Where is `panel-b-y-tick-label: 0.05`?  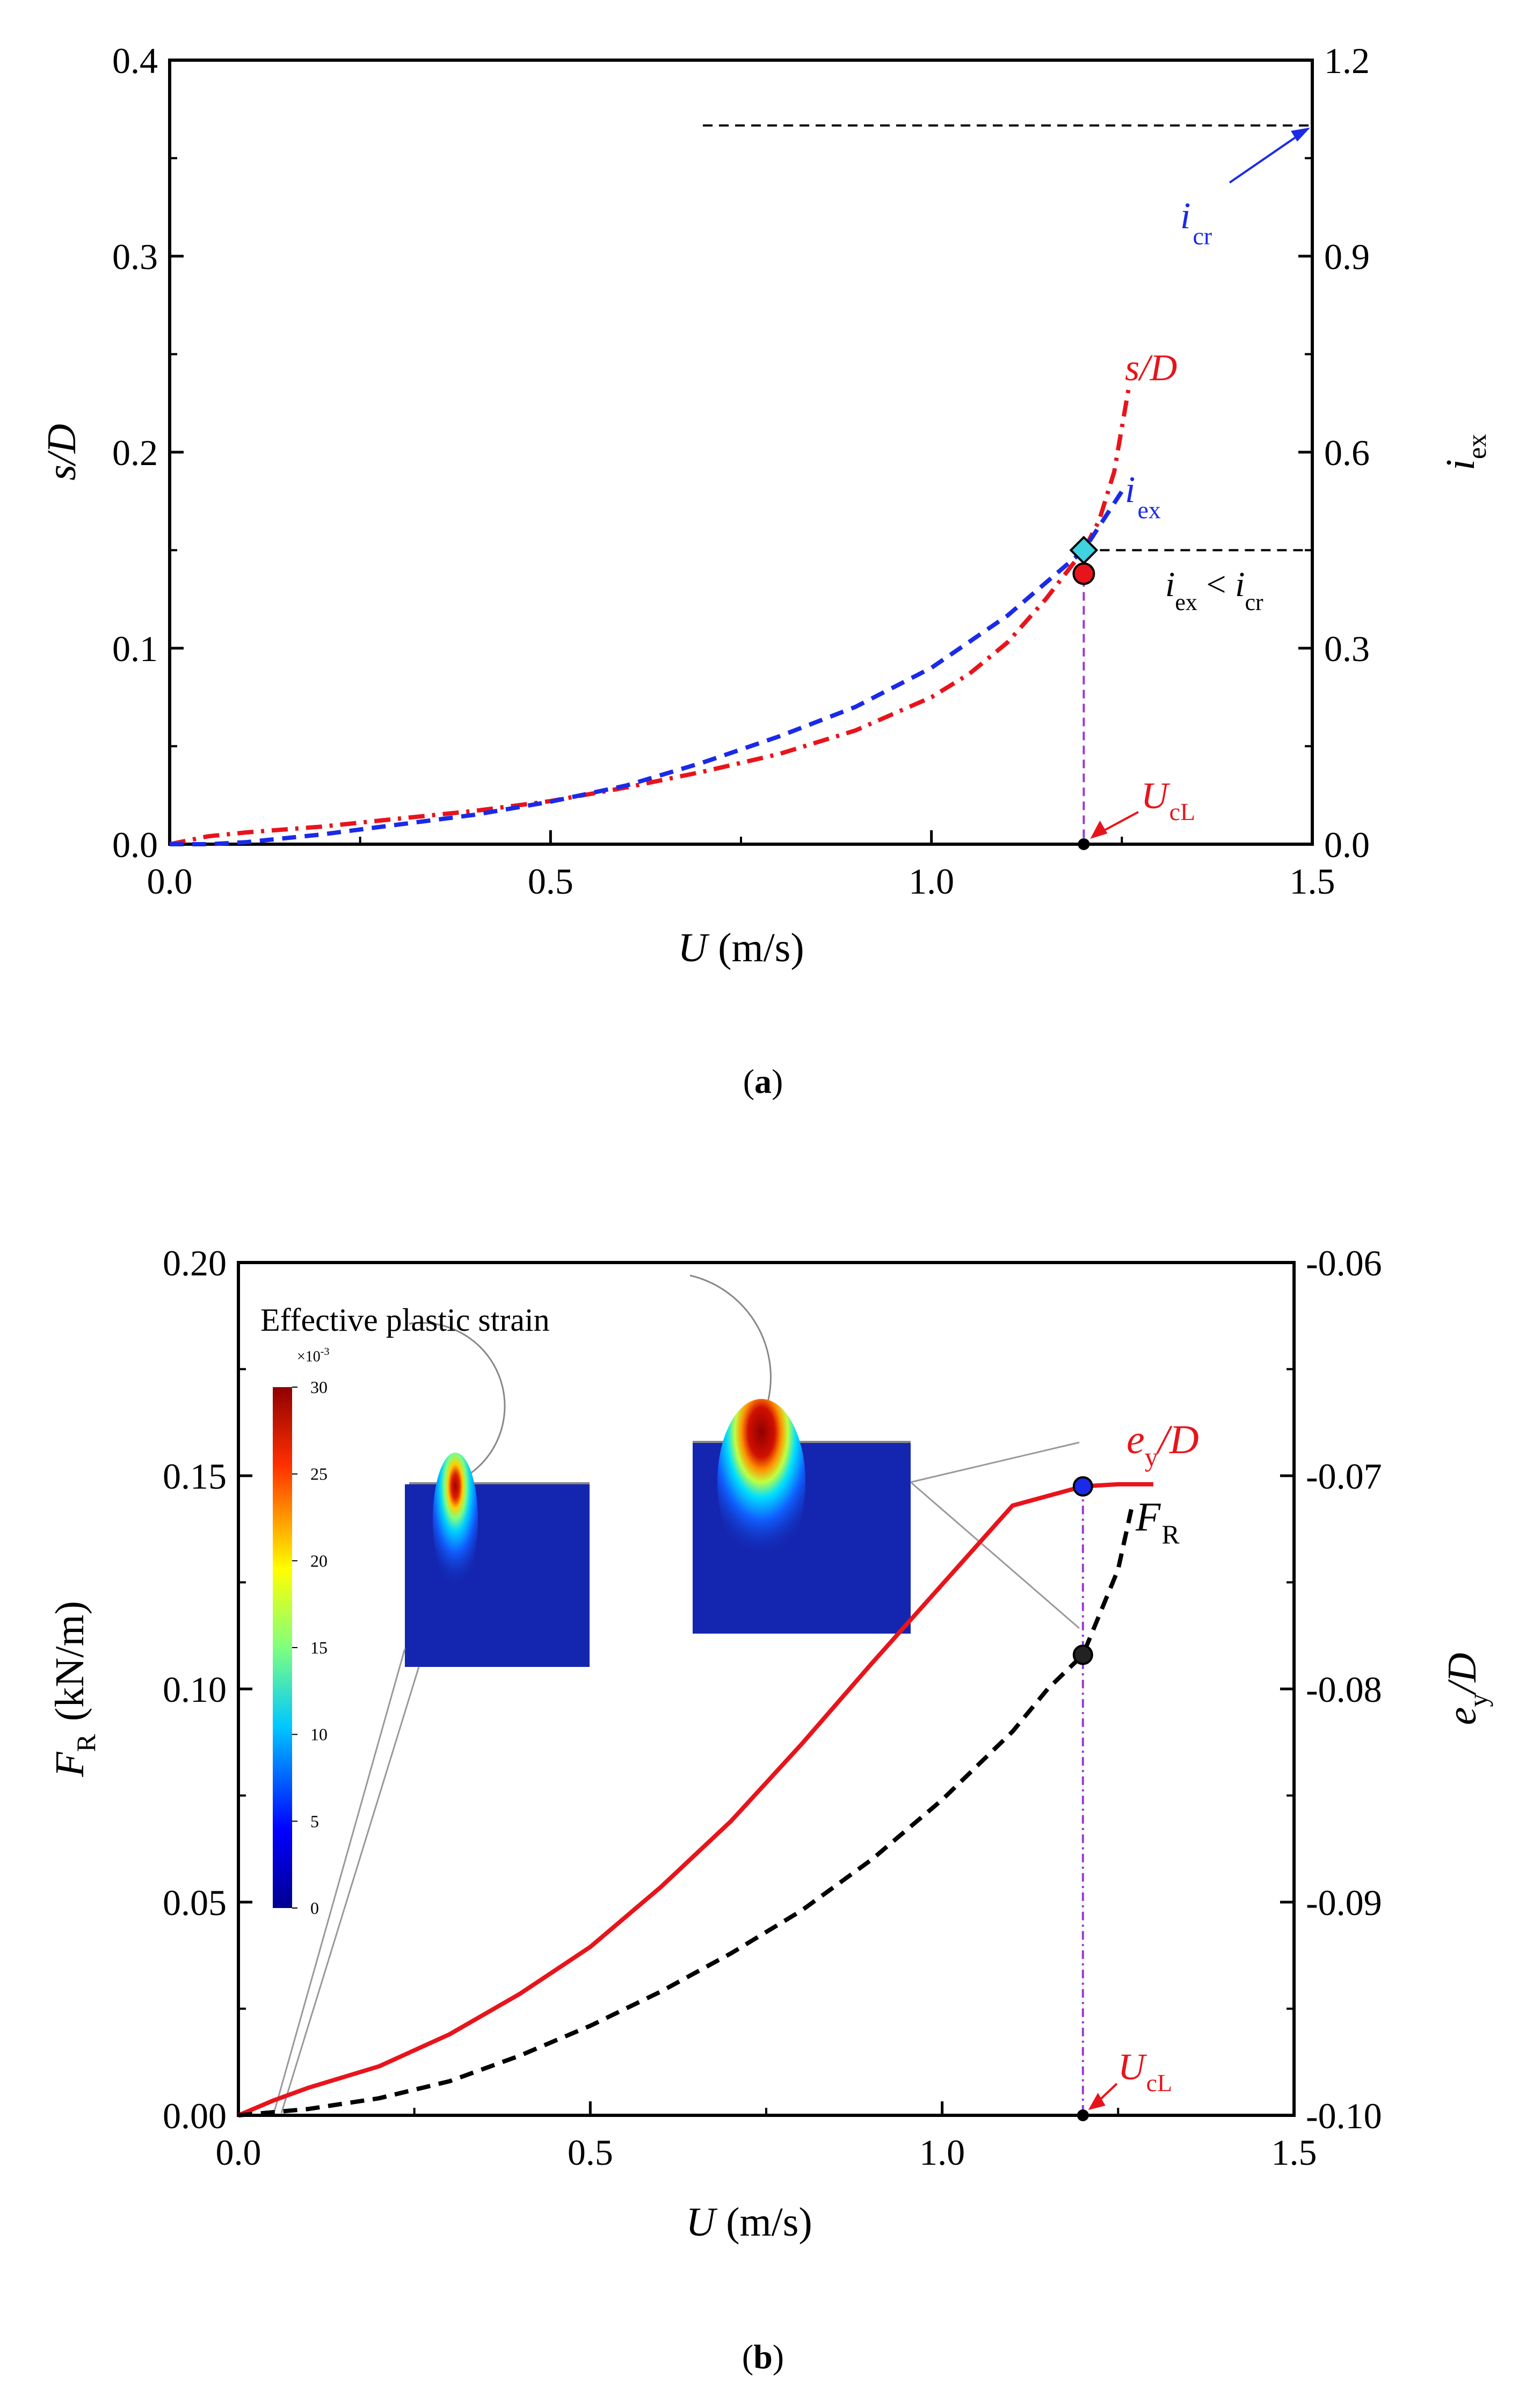
panel-b-y-tick-label: 0.05 is located at coordinates (195, 1902).